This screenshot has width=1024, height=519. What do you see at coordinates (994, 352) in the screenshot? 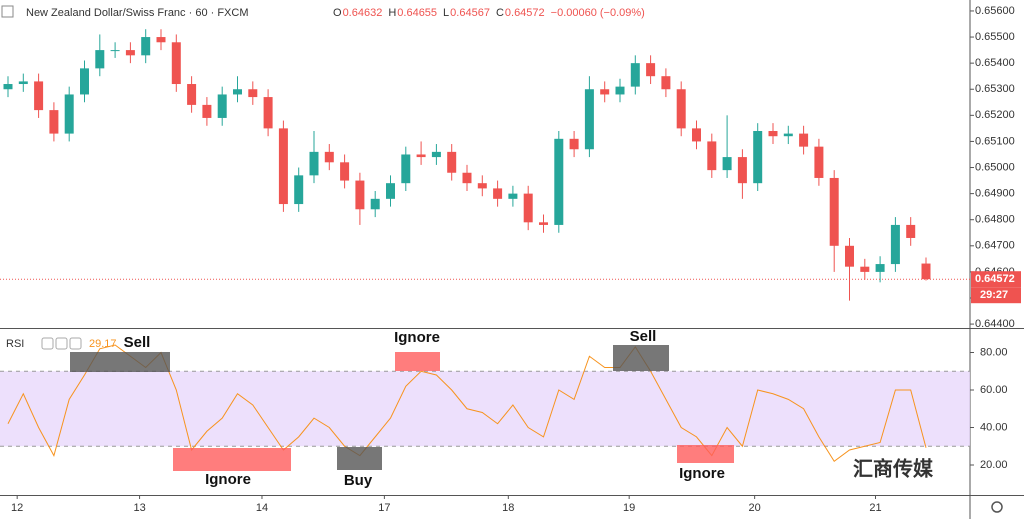
I see `y-tick-label: 80.00` at bounding box center [994, 352].